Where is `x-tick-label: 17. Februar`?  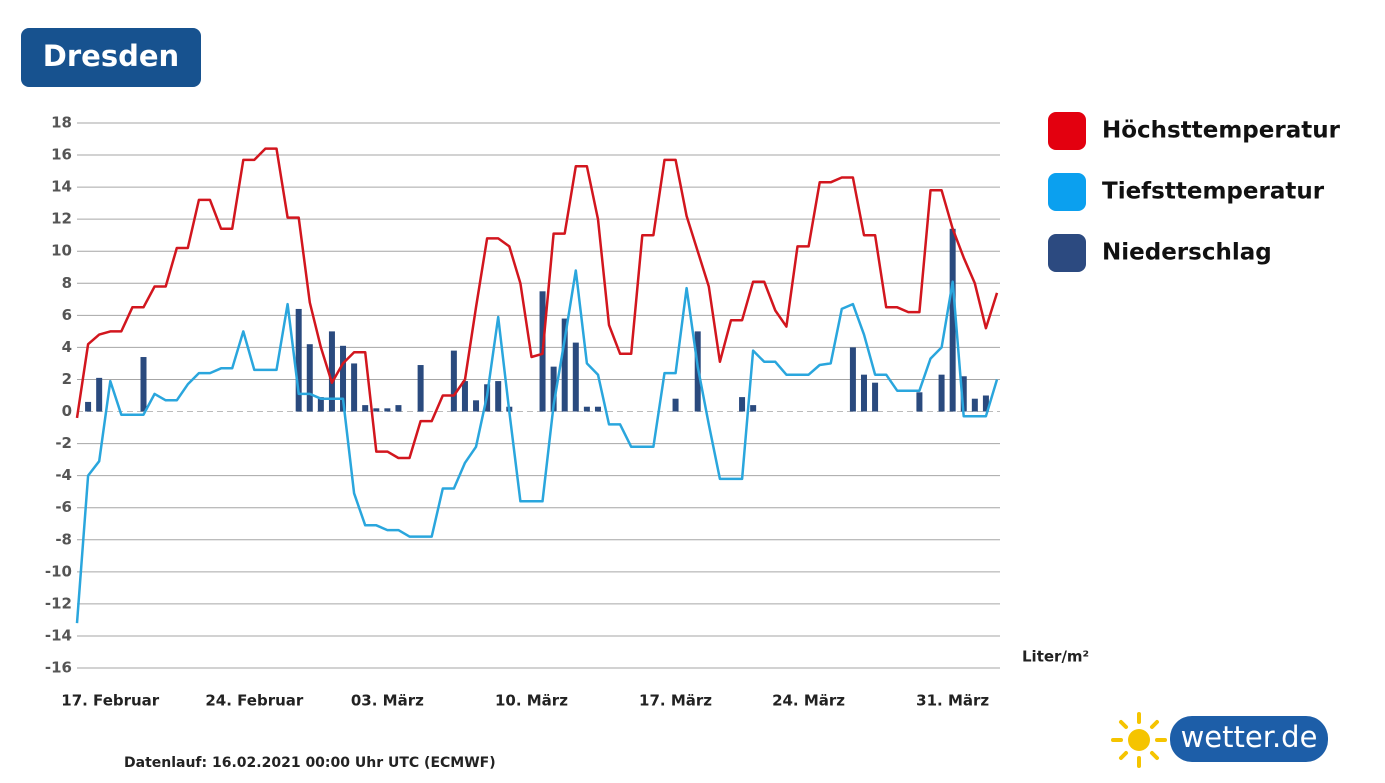 x-tick-label: 17. Februar is located at coordinates (110, 701).